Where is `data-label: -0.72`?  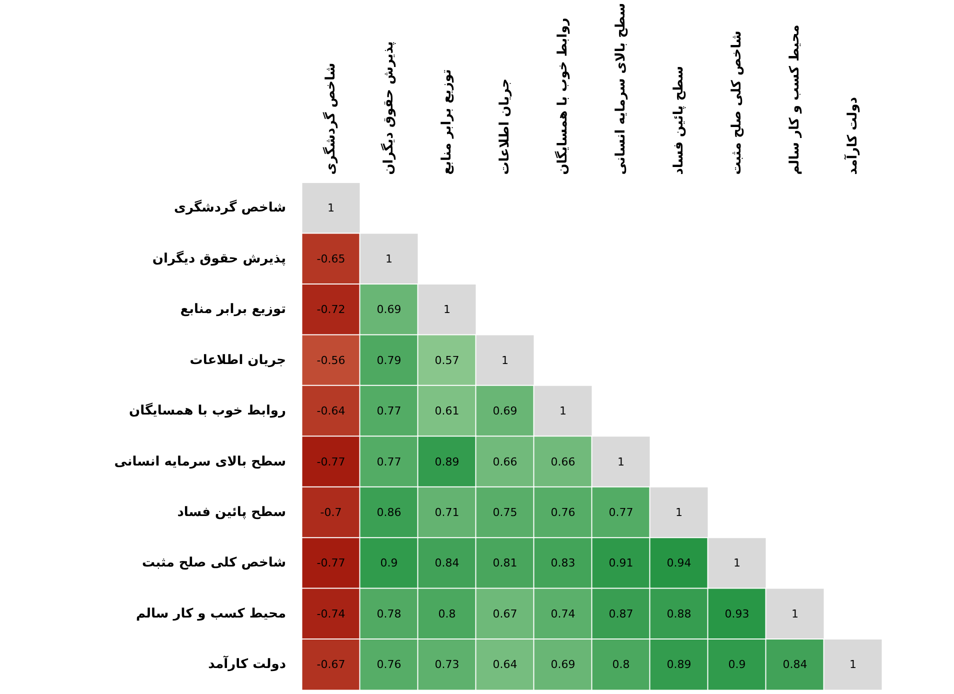
data-label: -0.72 is located at coordinates (331, 309).